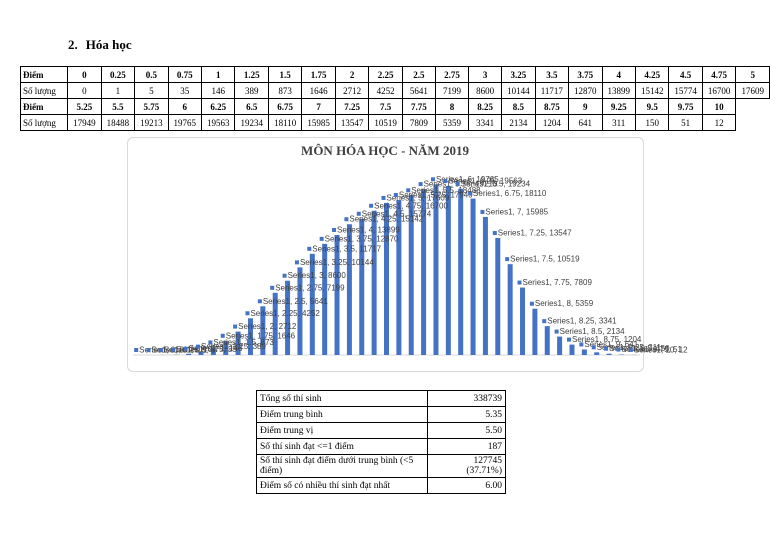  I want to click on data-label: Series1, 7.25, 13547, so click(535, 233).